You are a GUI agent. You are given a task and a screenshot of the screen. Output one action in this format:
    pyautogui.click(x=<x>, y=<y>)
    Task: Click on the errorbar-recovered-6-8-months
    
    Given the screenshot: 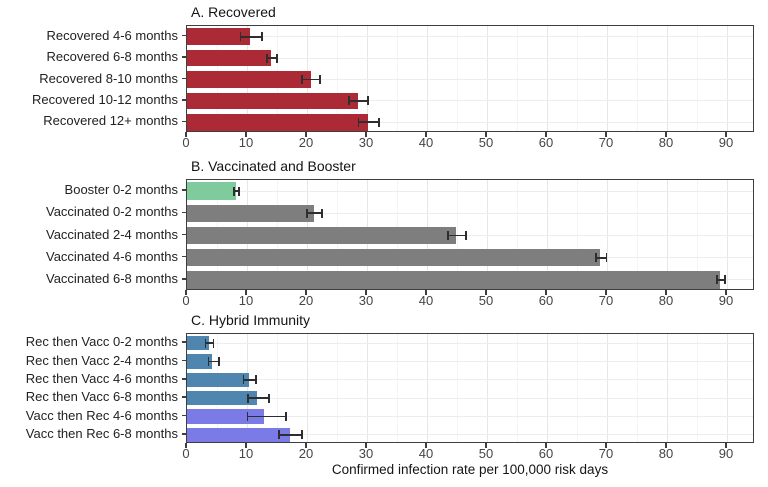 What is the action you would take?
    pyautogui.click(x=271, y=58)
    